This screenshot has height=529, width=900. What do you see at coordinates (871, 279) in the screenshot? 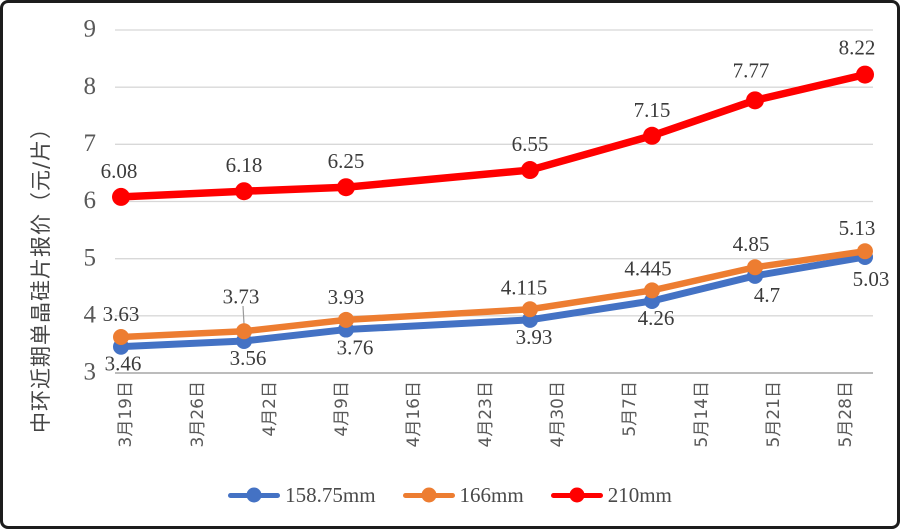
I see `data-label-158.75mm: 5.03` at bounding box center [871, 279].